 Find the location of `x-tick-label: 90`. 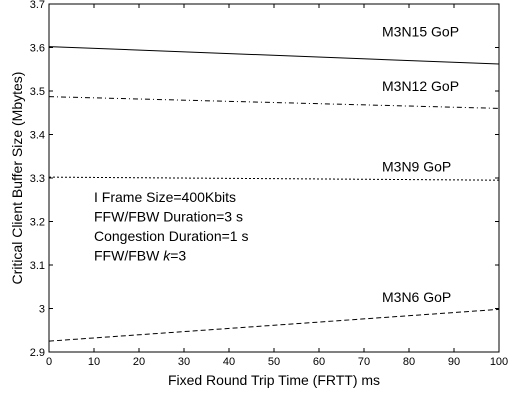

x-tick-label: 90 is located at coordinates (454, 362).